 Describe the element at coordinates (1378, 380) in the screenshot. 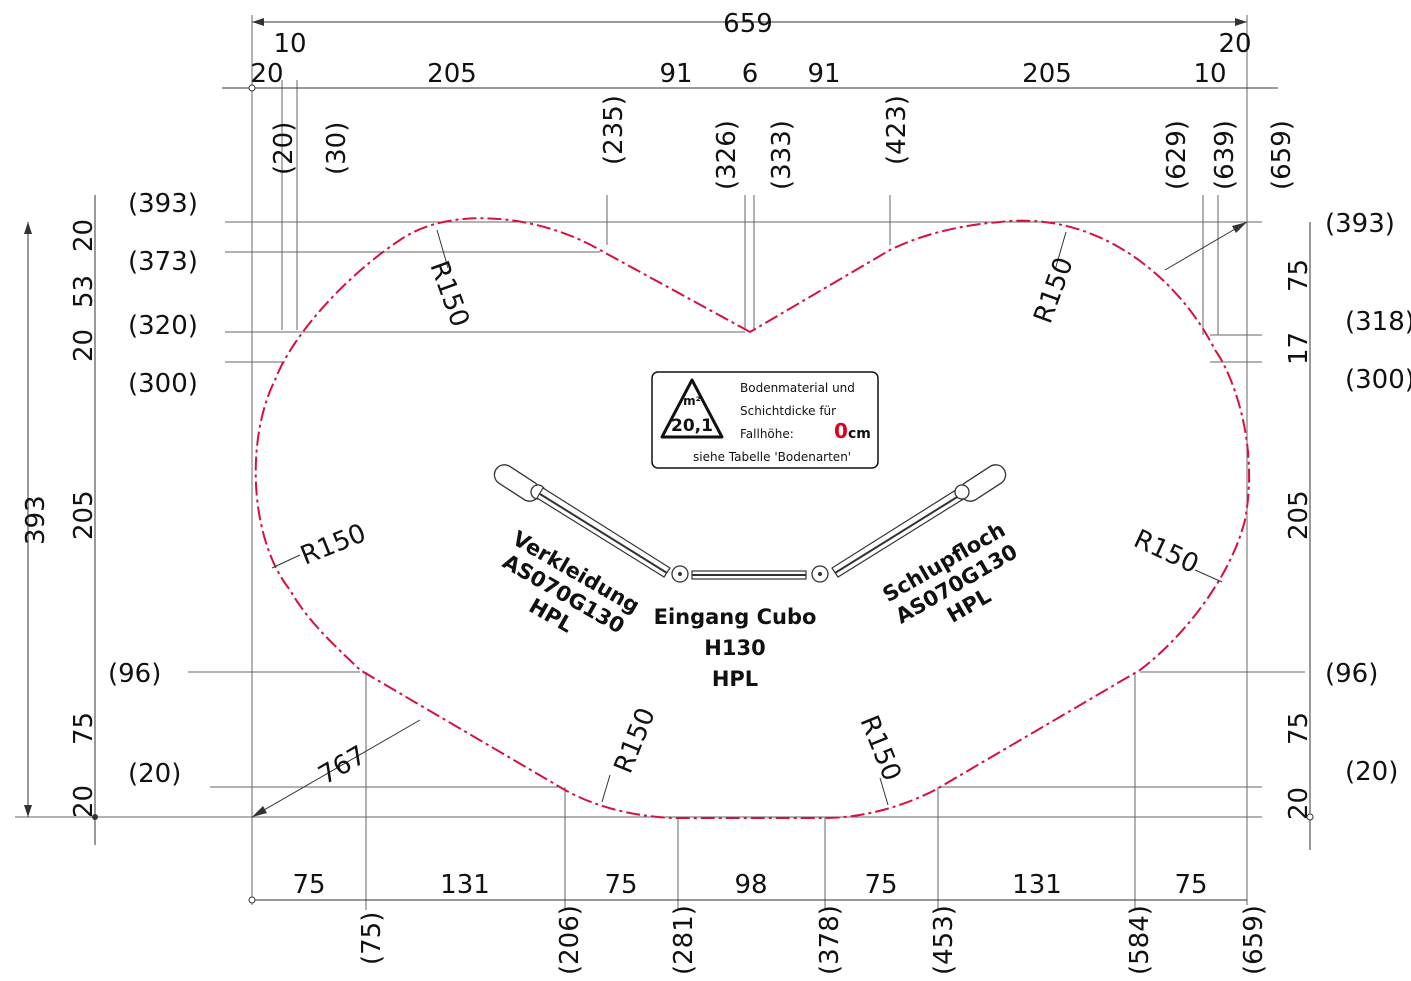

I see `right-ordinate-2: (300)` at that location.